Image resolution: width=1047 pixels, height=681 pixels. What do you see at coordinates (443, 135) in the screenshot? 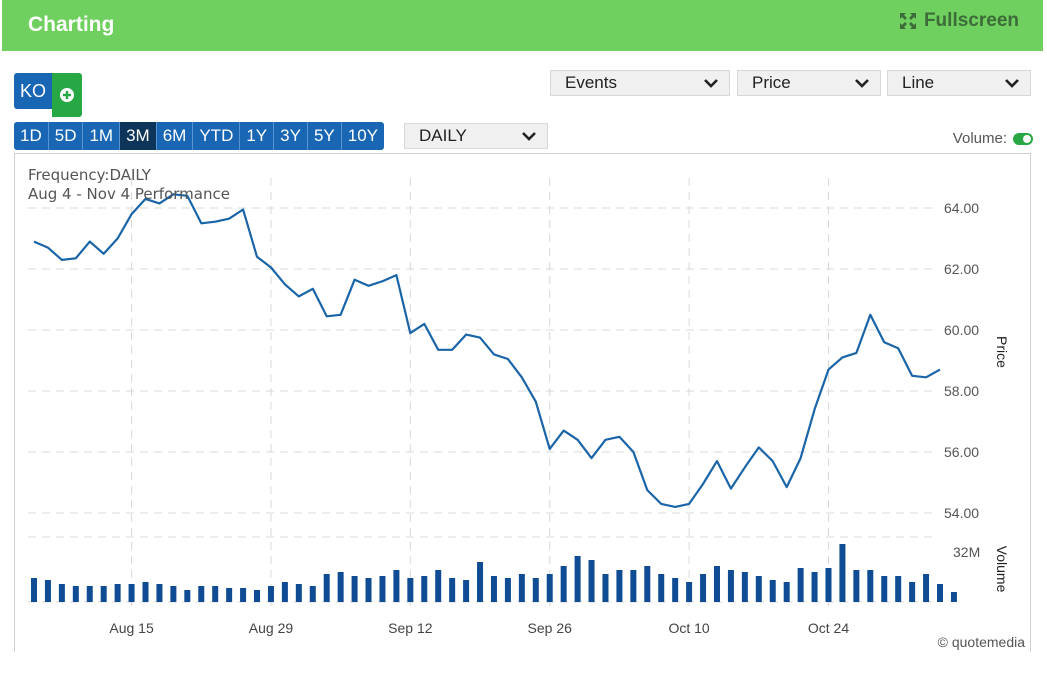
I see `frequency-dropdown-label: DAILY` at bounding box center [443, 135].